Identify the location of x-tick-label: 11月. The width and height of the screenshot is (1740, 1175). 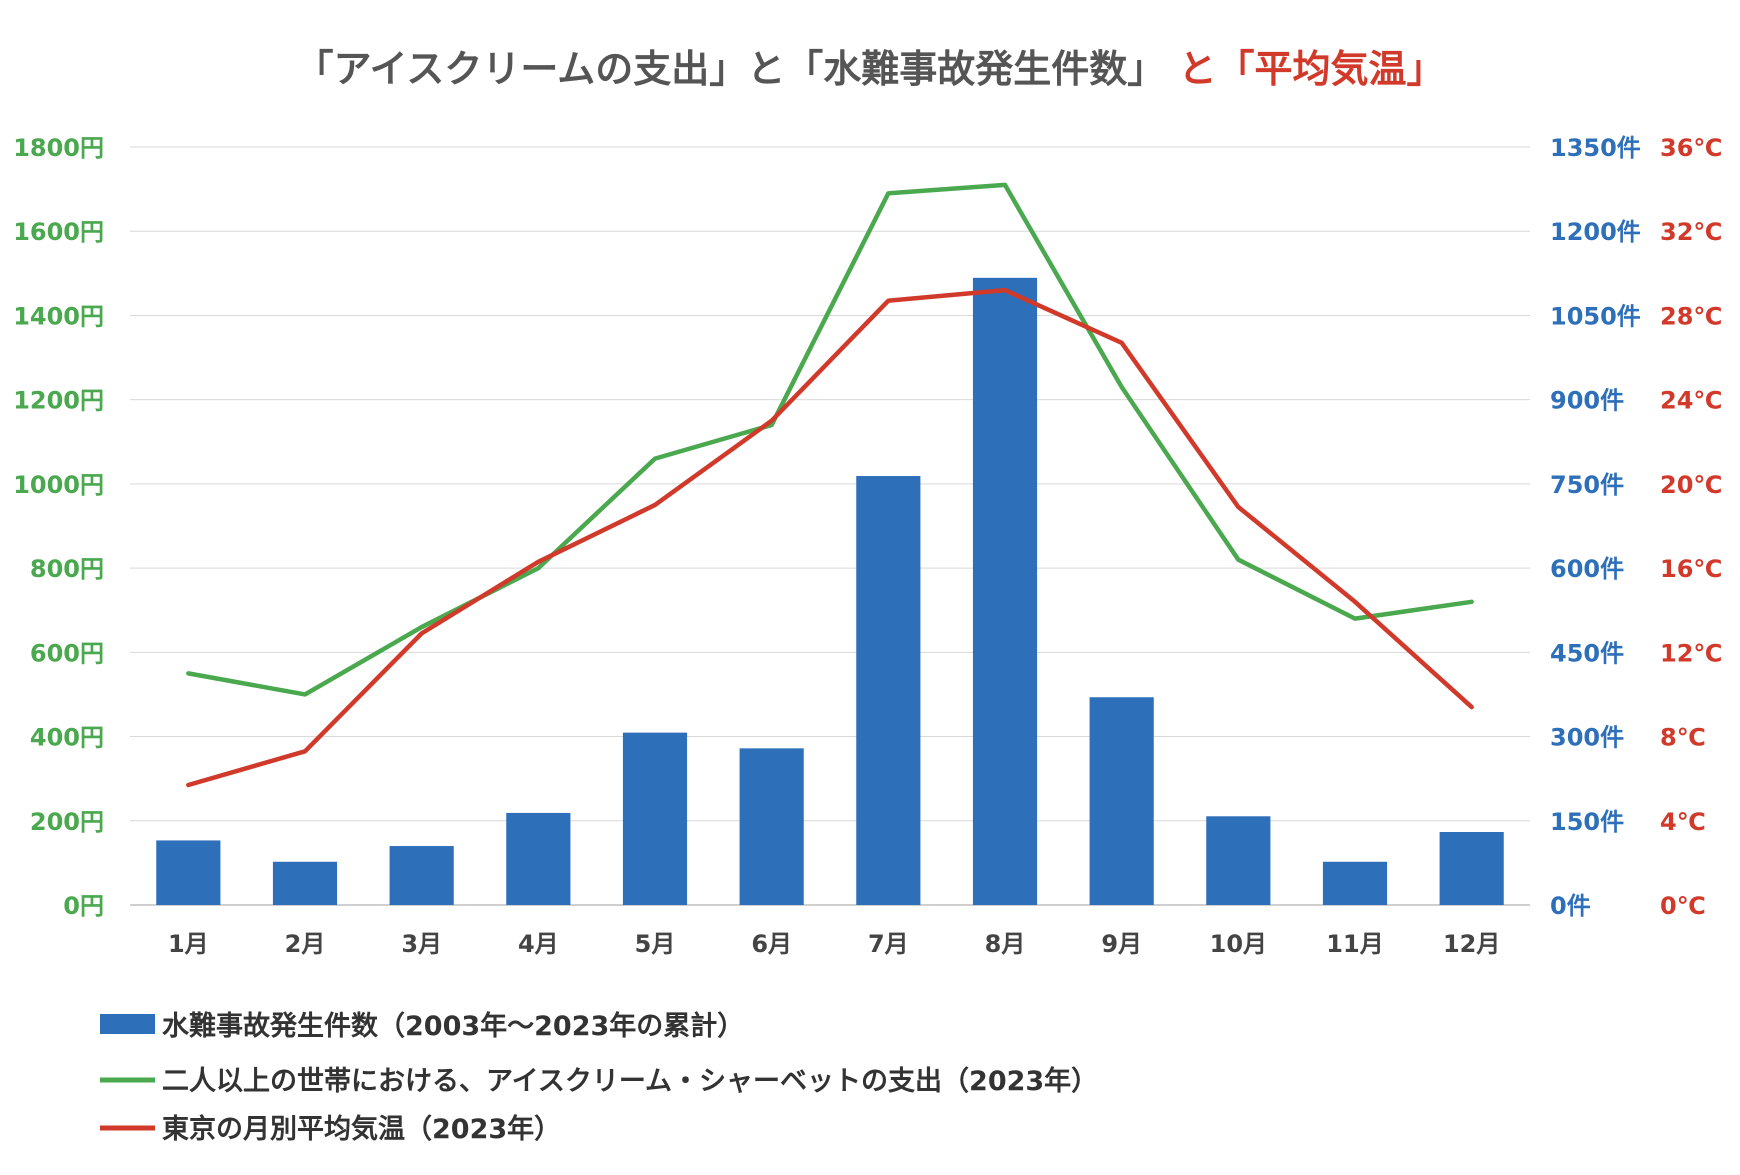
(1354, 944).